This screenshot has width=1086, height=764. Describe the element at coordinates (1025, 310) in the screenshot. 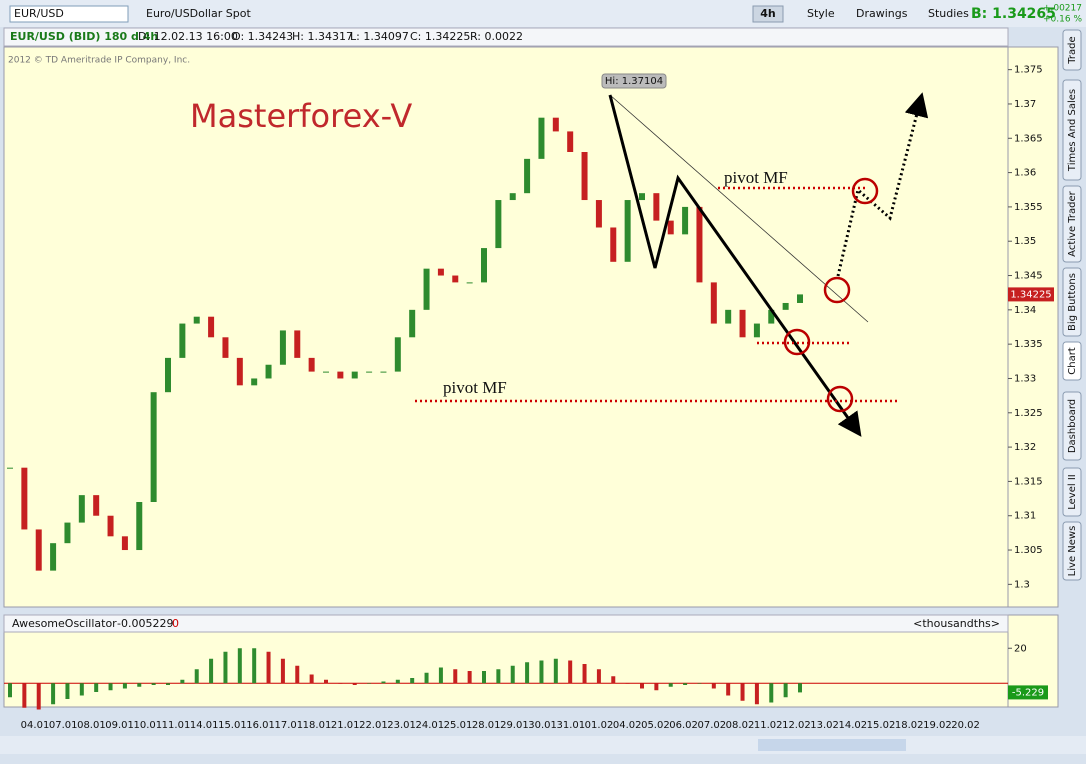

I see `y-tick-label: 1.34` at that location.